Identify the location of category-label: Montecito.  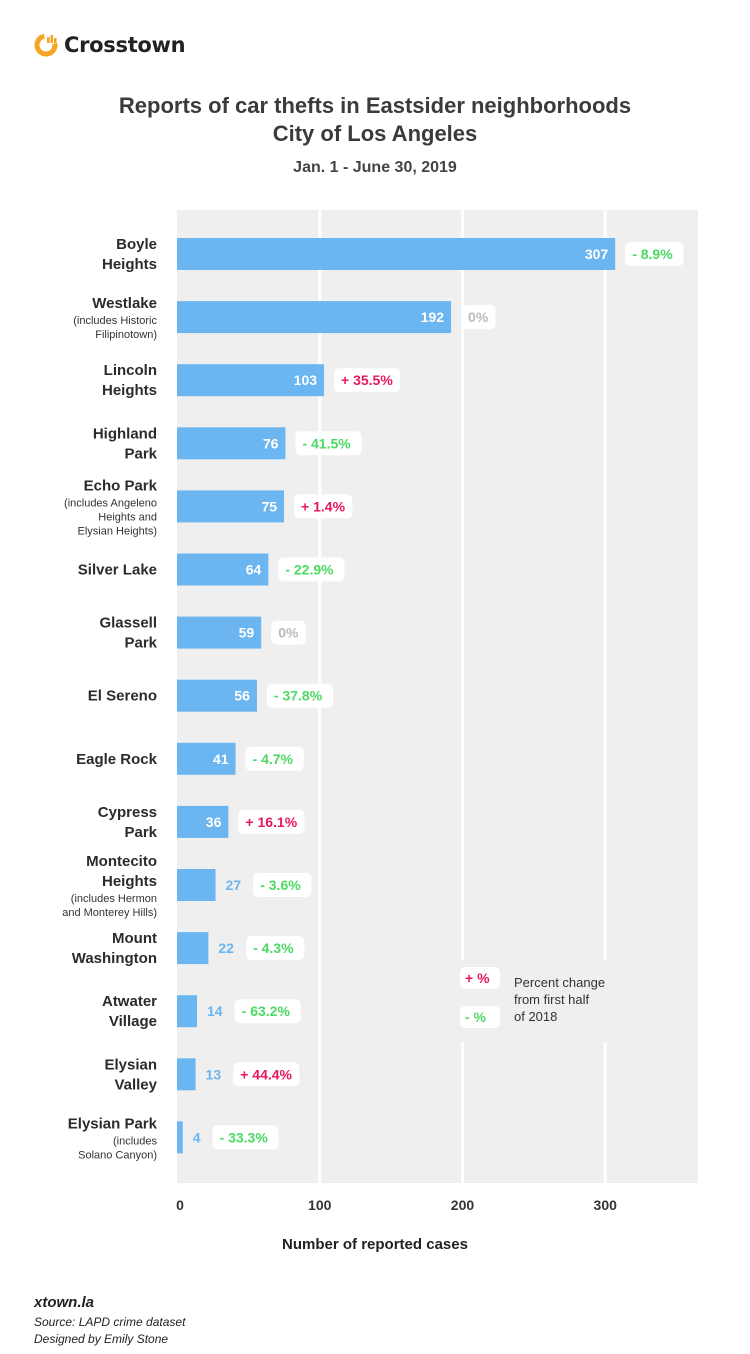
(121, 861).